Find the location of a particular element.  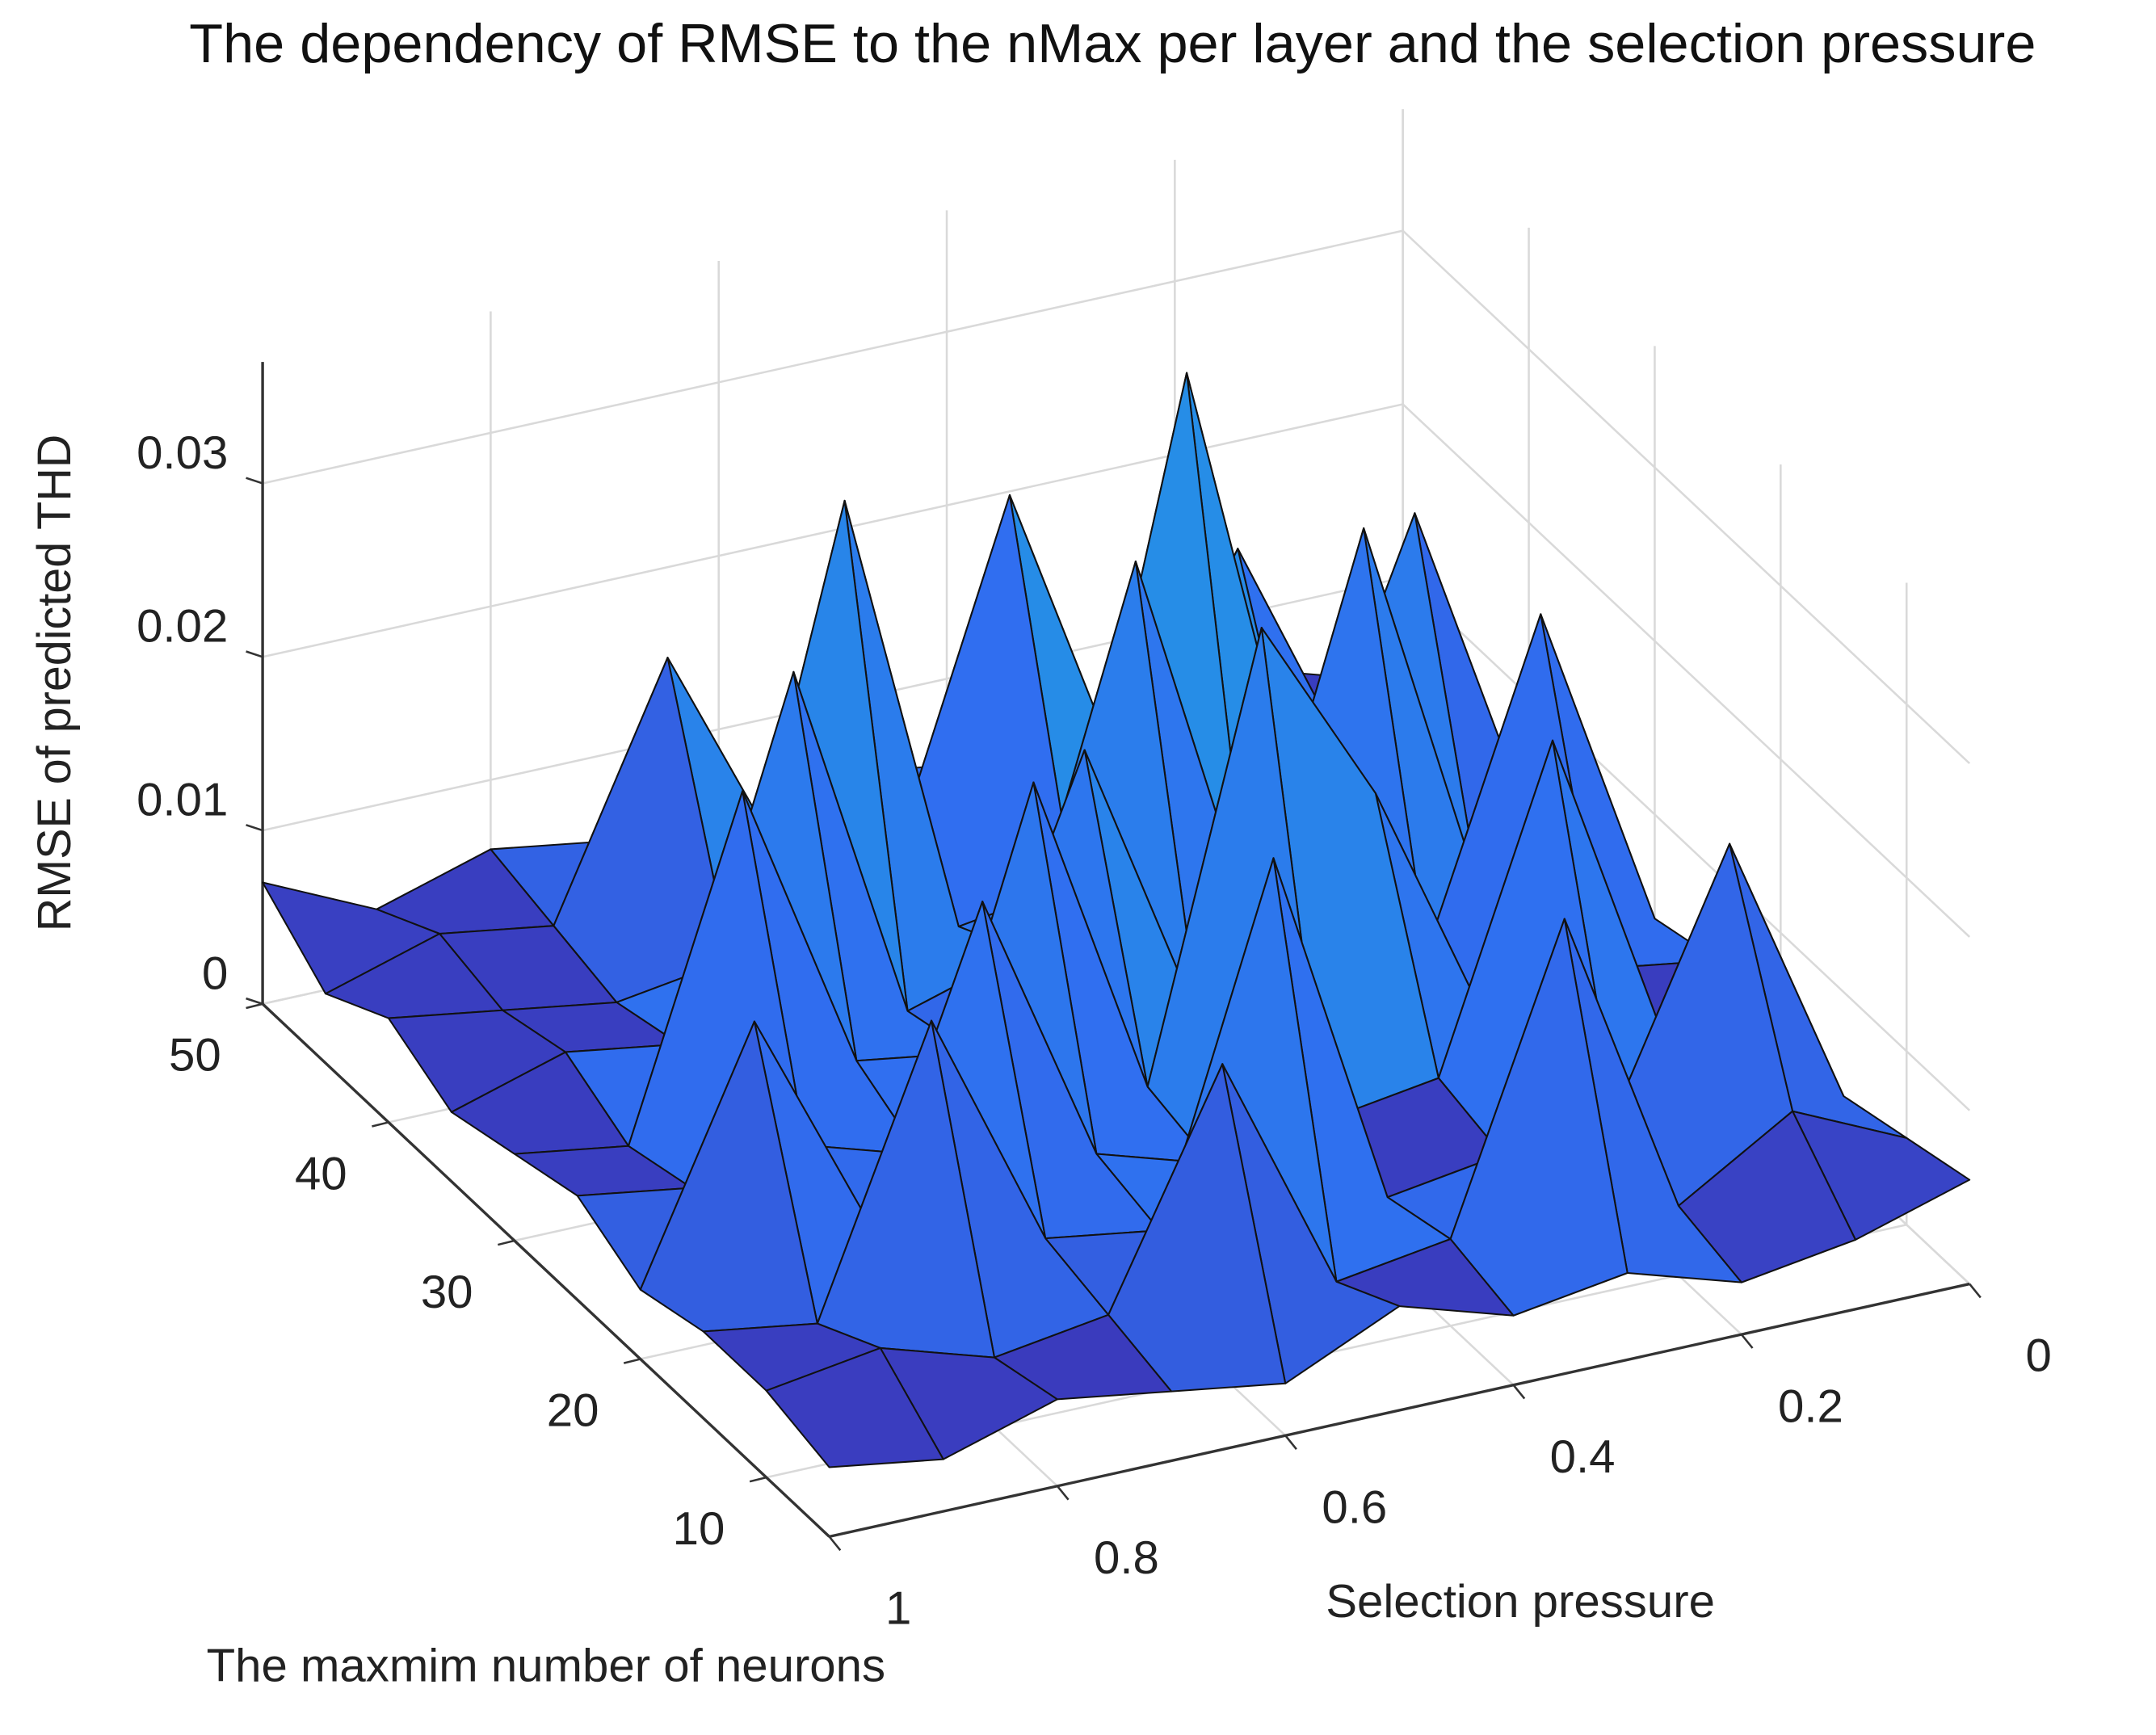

y-tick-label: 20 is located at coordinates (573, 1411).